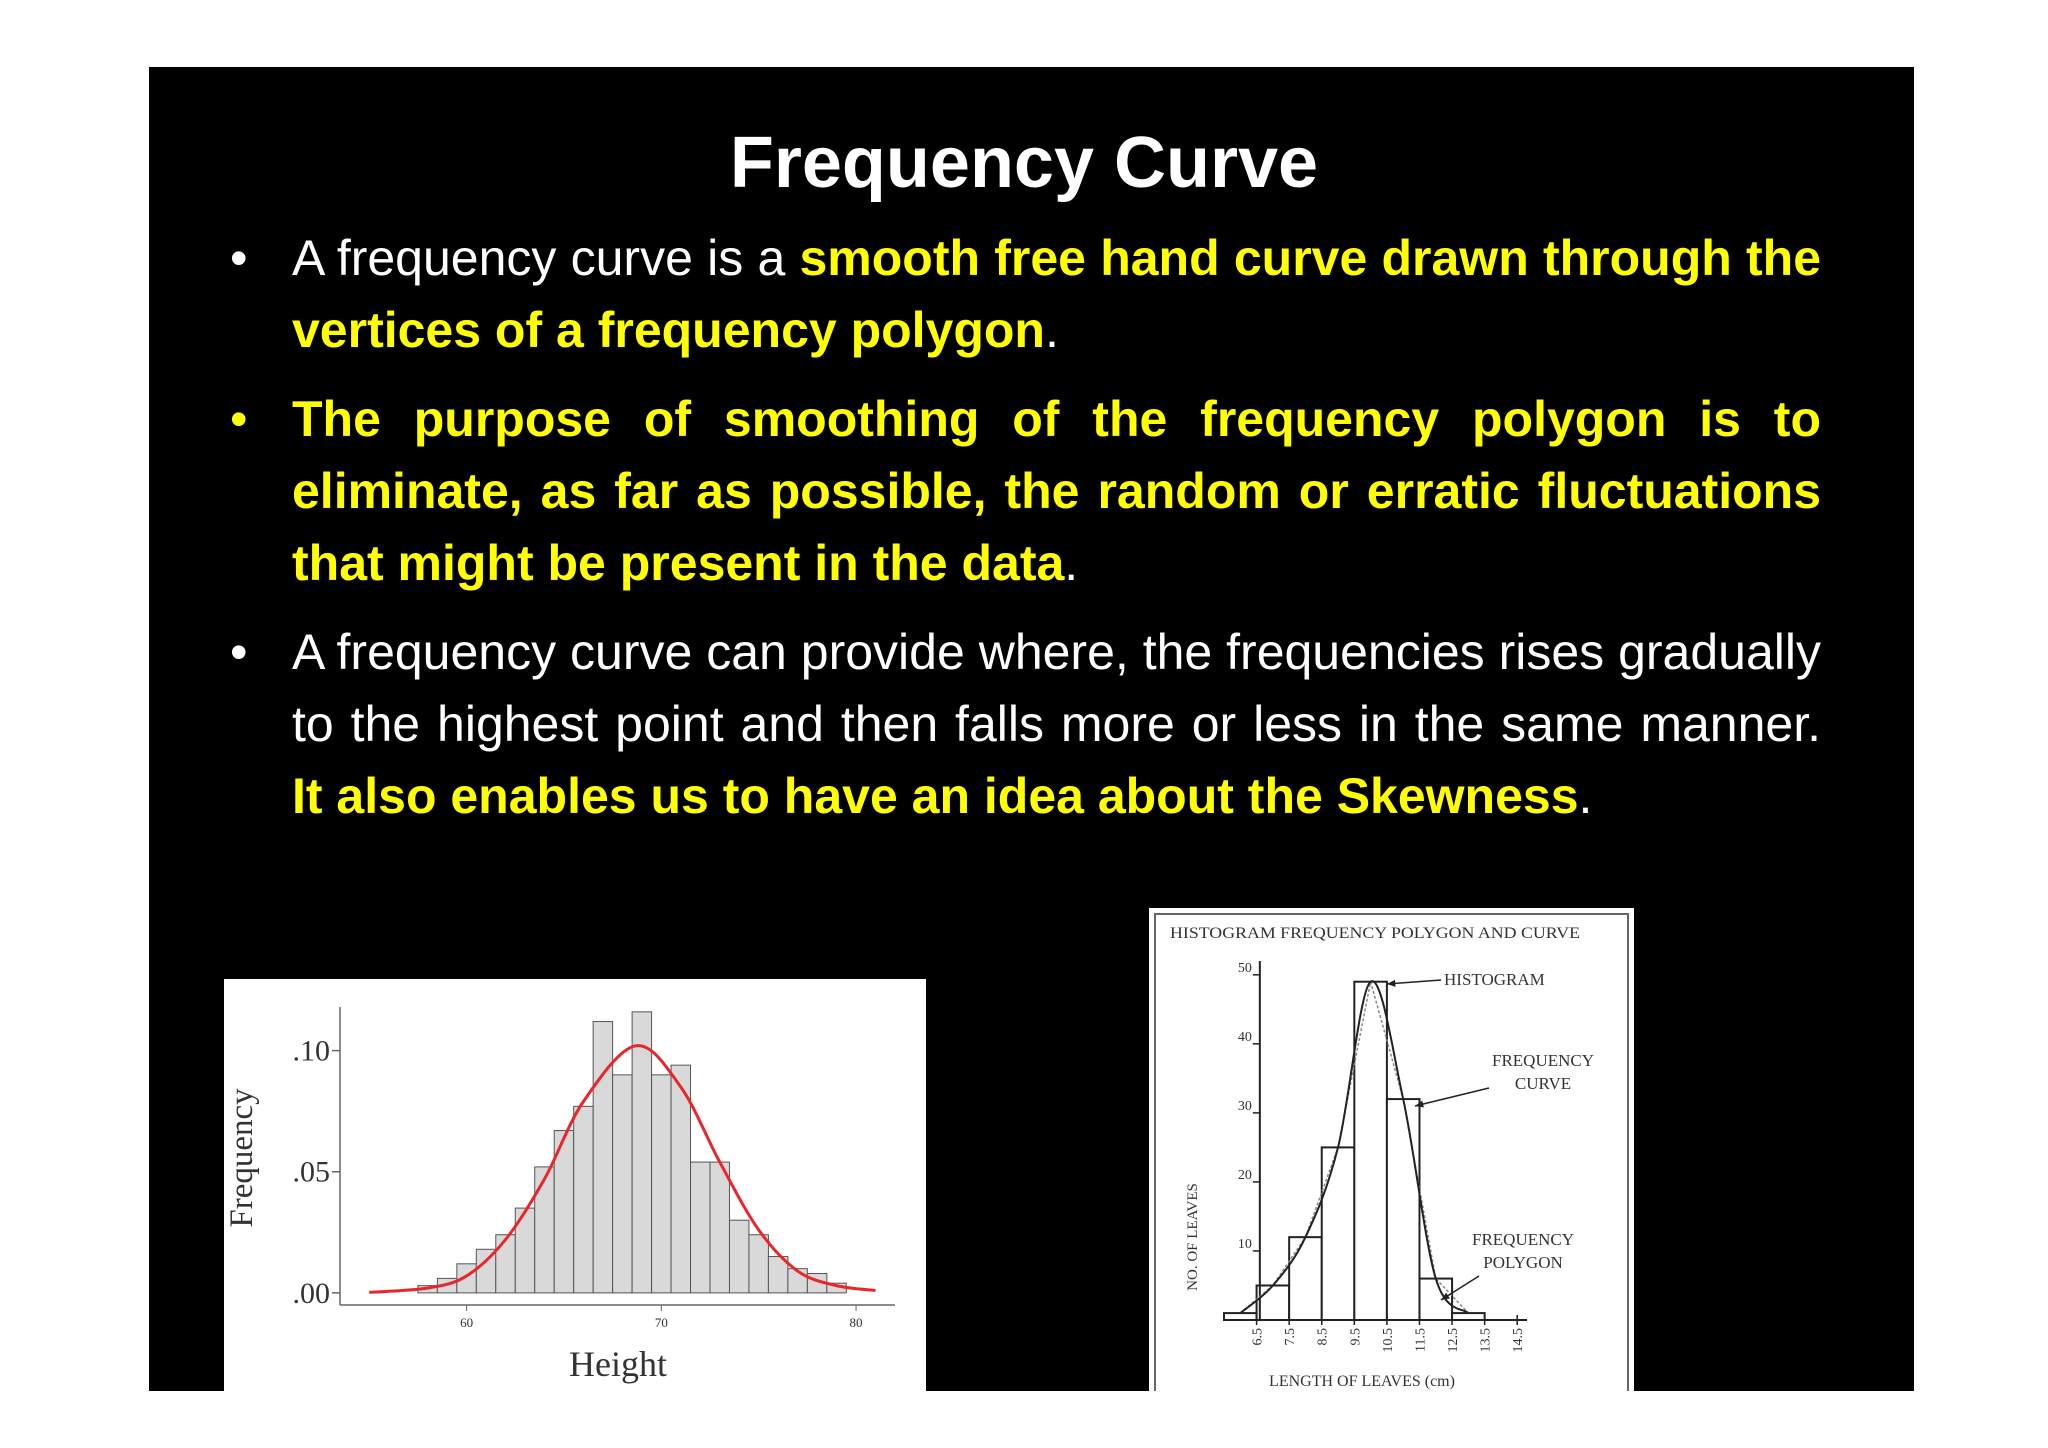  Describe the element at coordinates (1245, 1244) in the screenshot. I see `y-tick-label: 10` at that location.